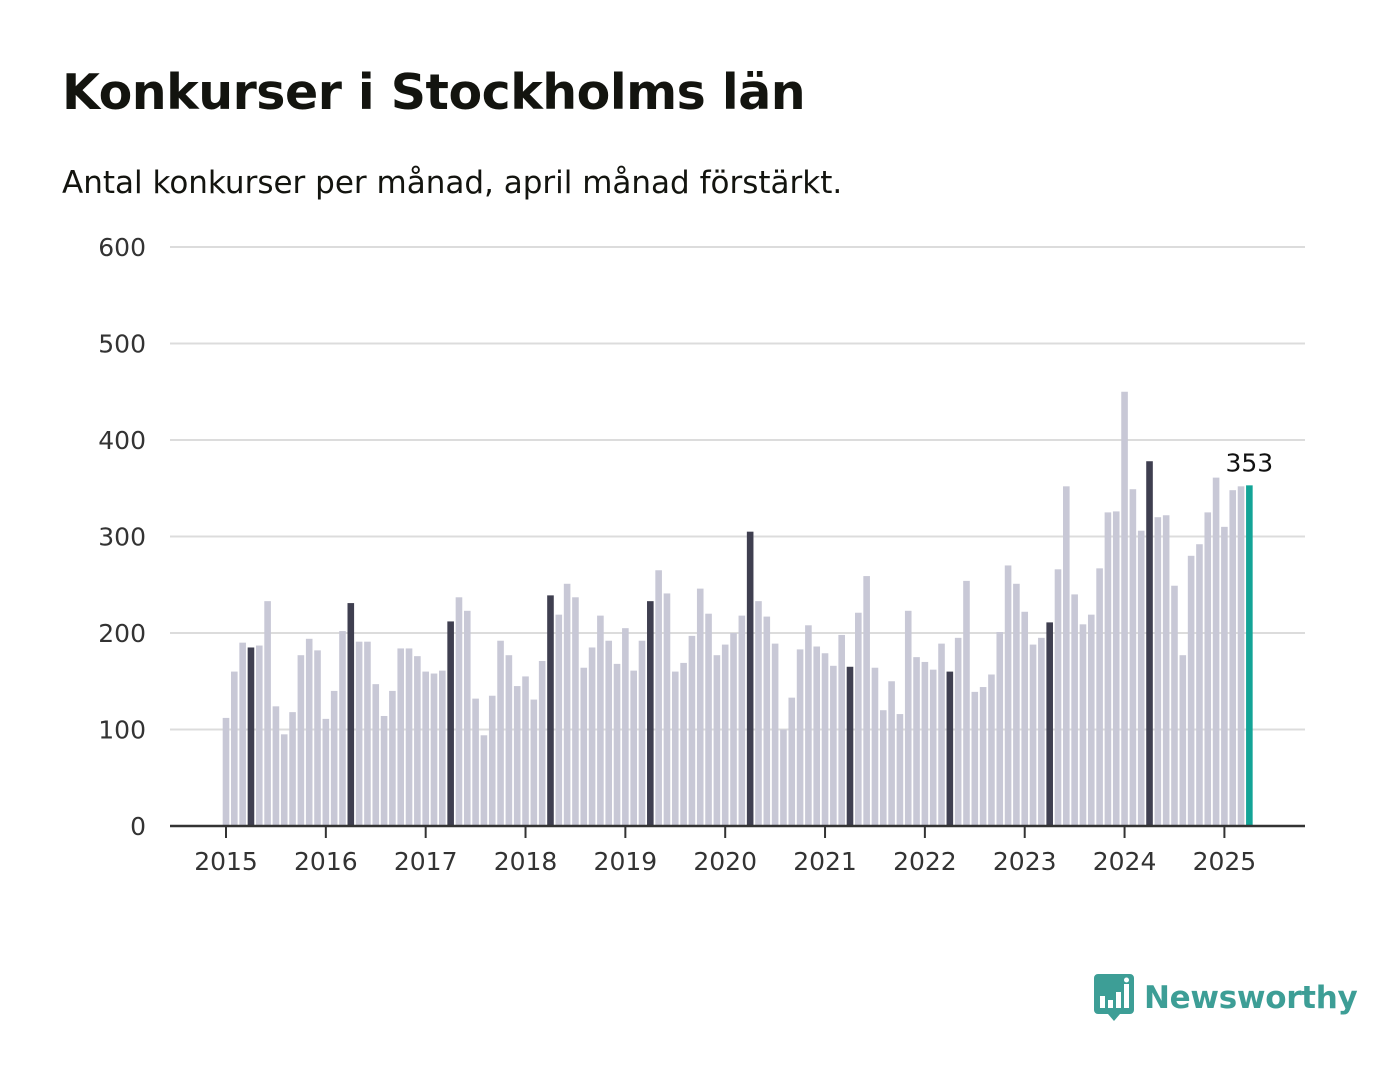  I want to click on x-tick-label: 2022, so click(925, 861).